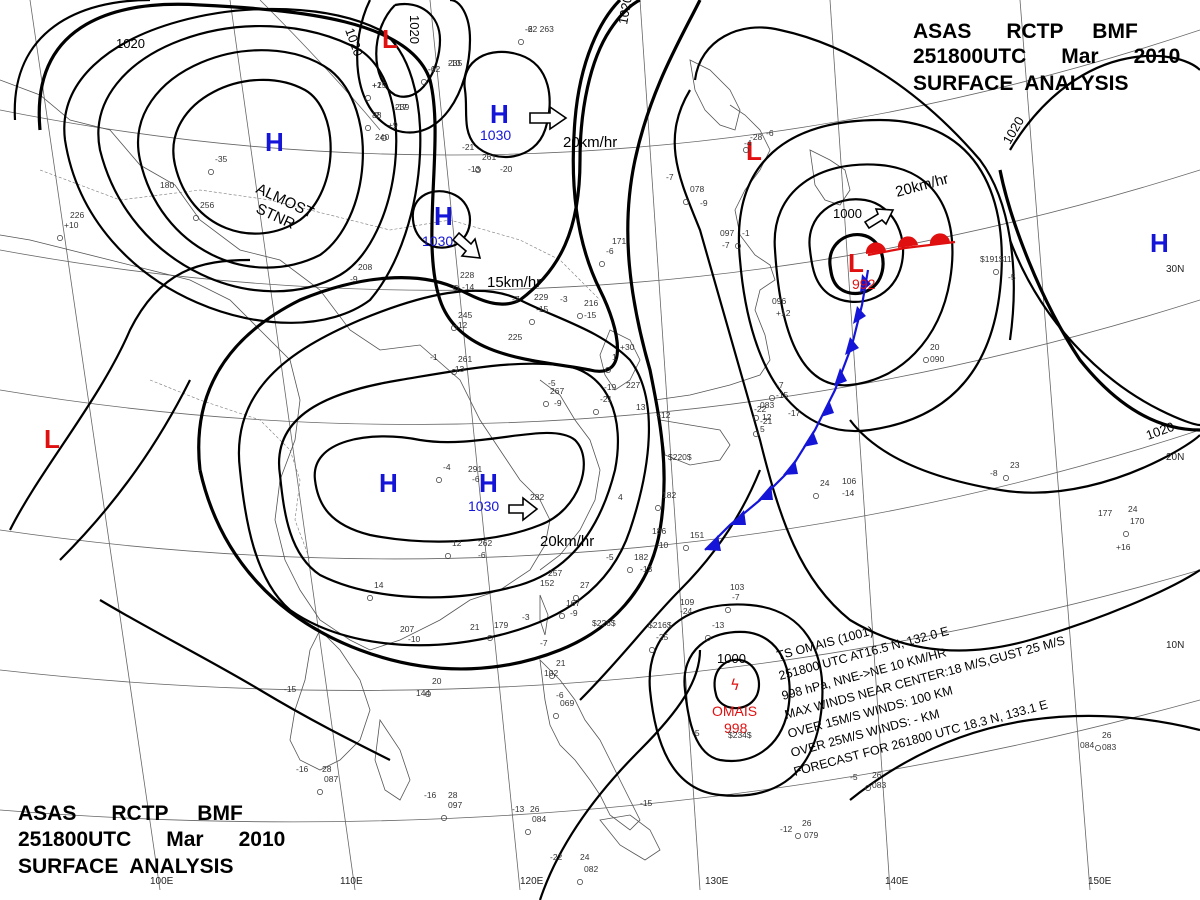 This screenshot has height=900, width=1200. Describe the element at coordinates (735, 685) in the screenshot. I see `typhoon-icon: ϟ` at that location.